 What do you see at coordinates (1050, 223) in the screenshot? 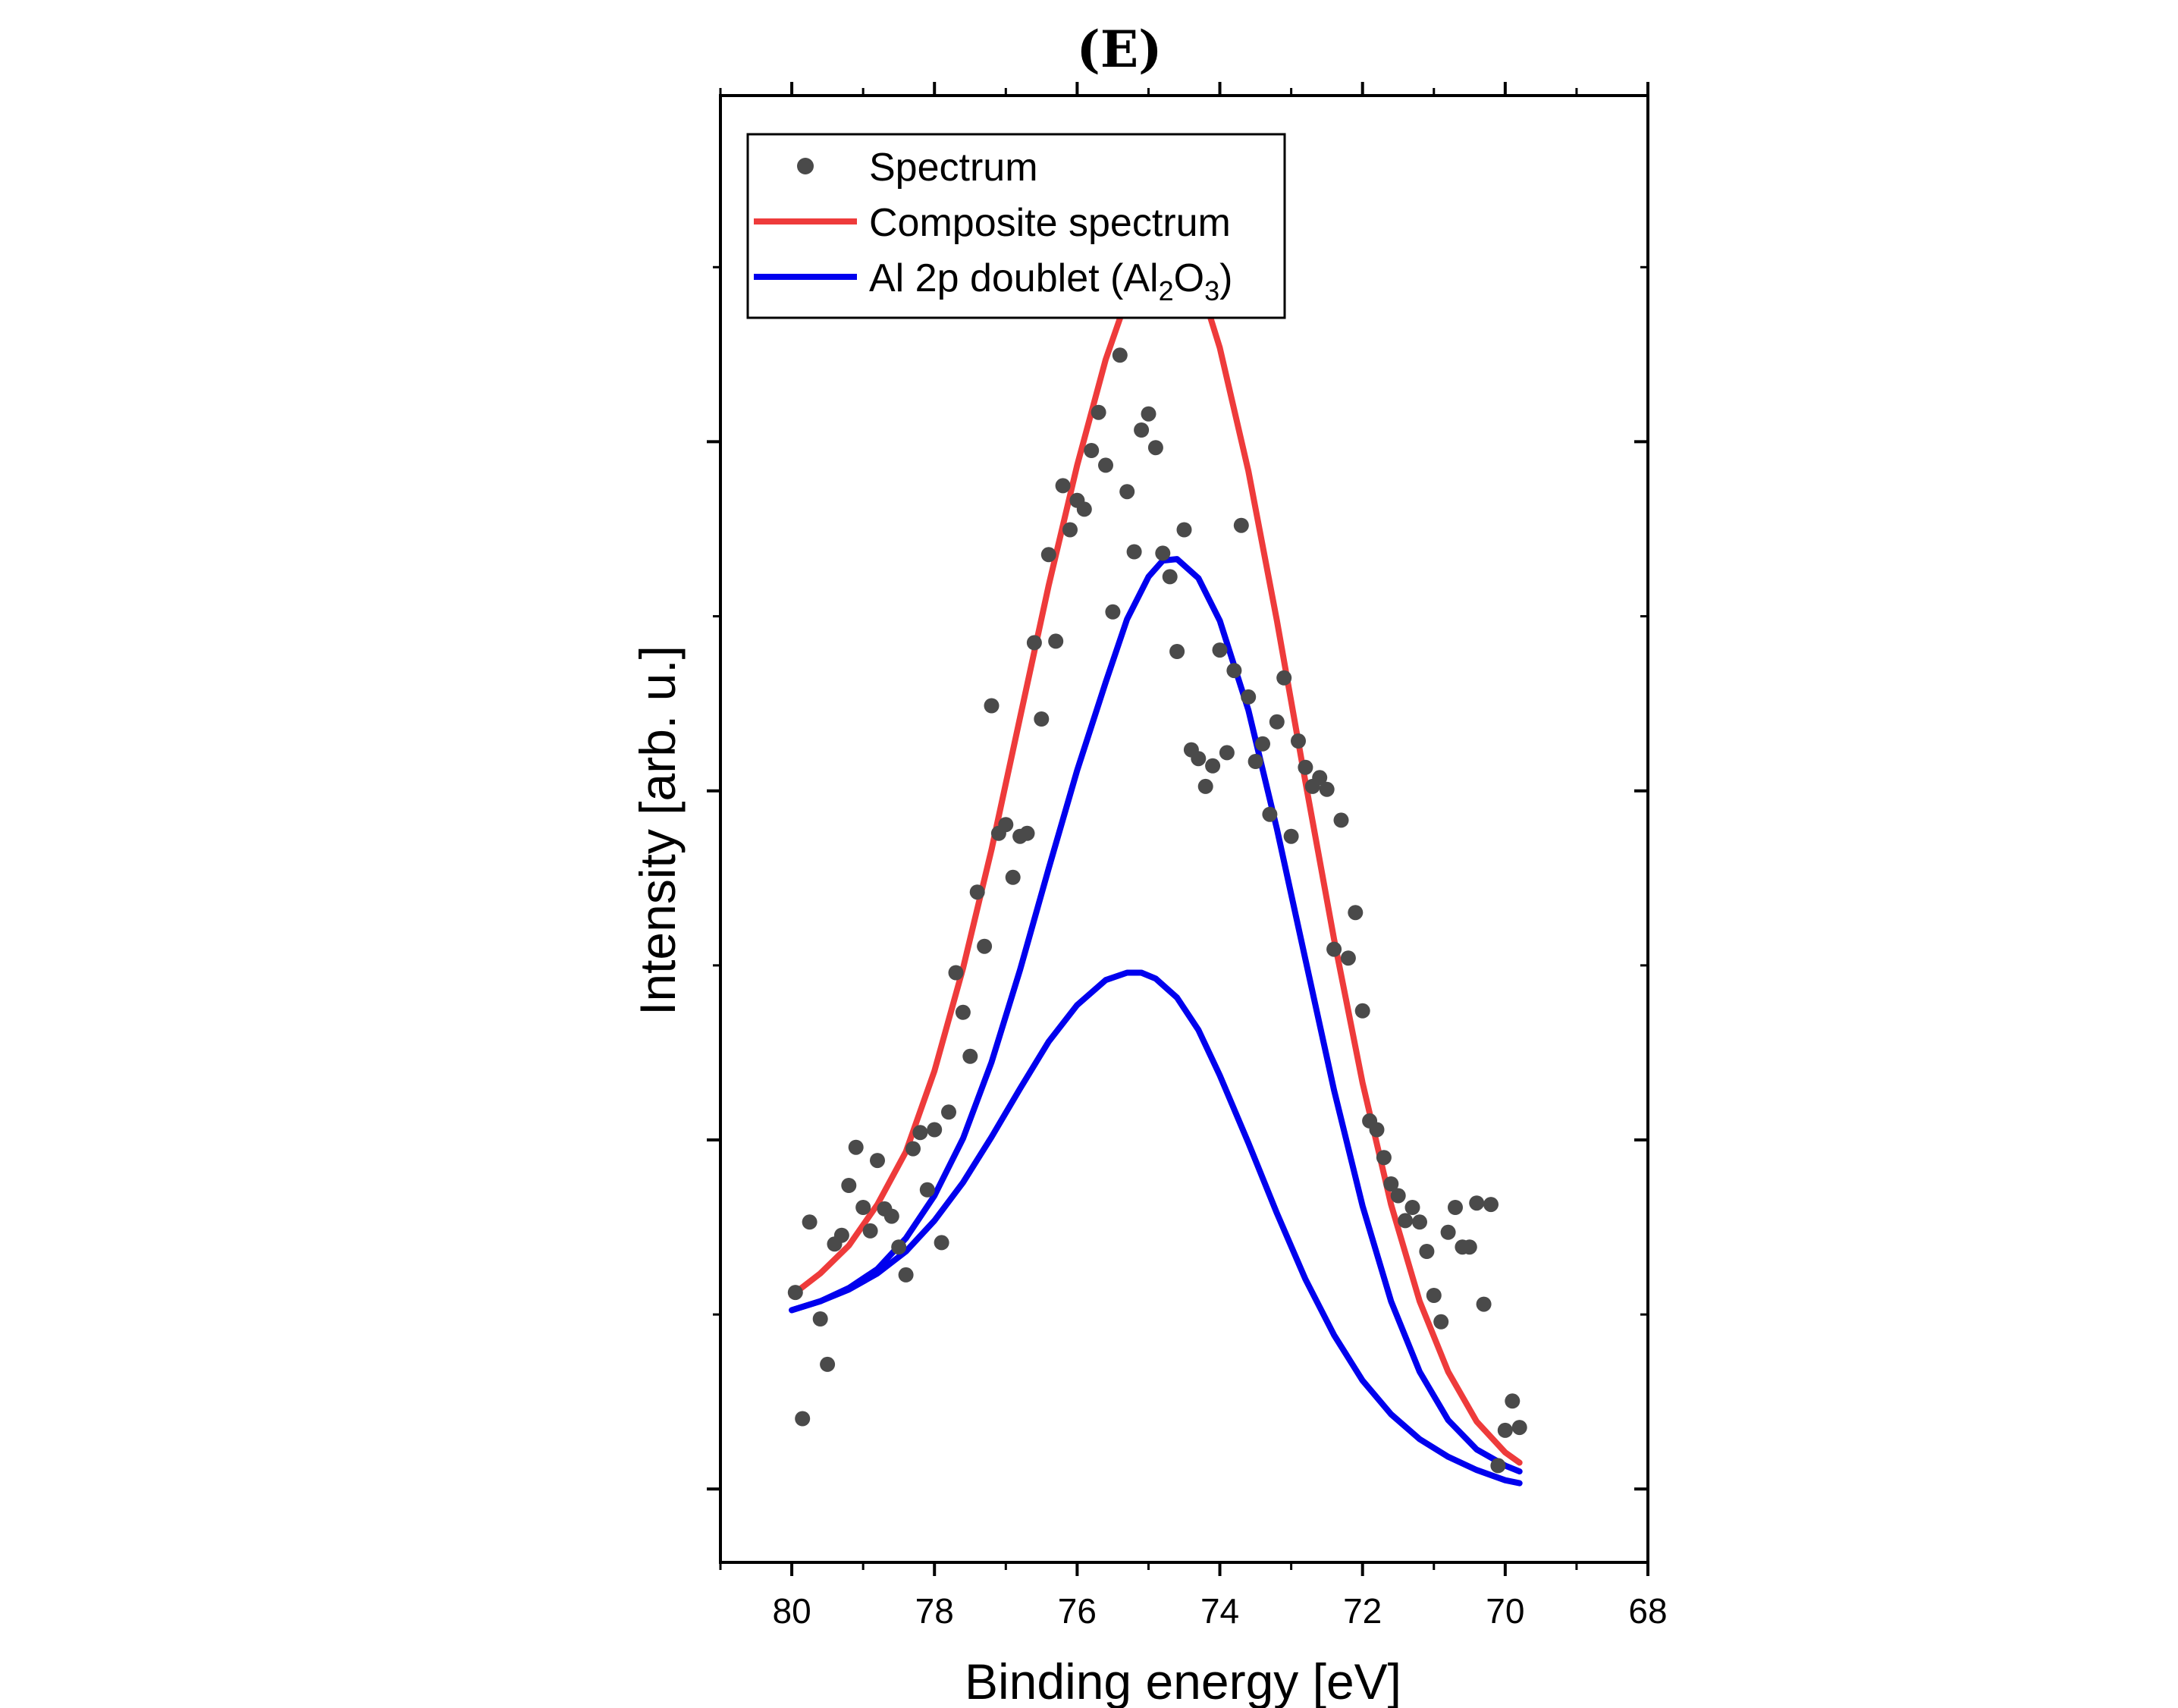
I see `legend-label-composite: Composite spectrum` at bounding box center [1050, 223].